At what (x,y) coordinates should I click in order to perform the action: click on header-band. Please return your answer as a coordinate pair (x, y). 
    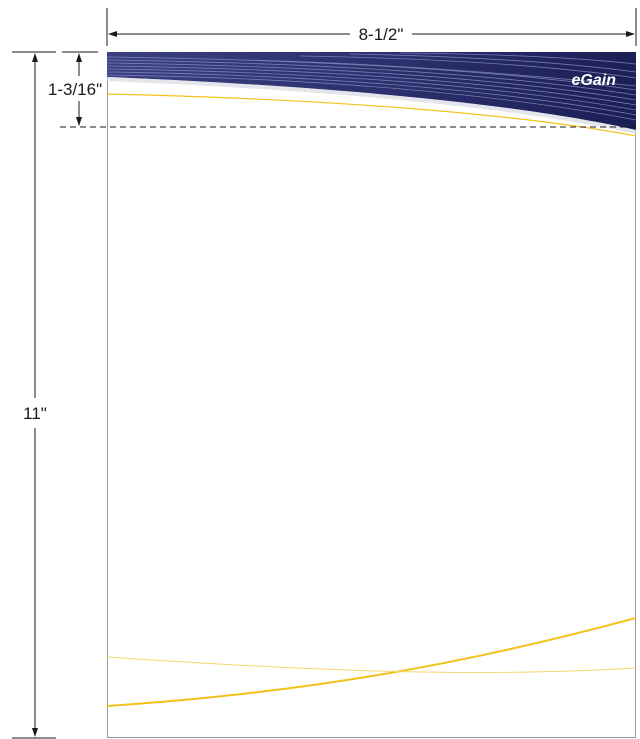
    Looking at the image, I should click on (371, 91).